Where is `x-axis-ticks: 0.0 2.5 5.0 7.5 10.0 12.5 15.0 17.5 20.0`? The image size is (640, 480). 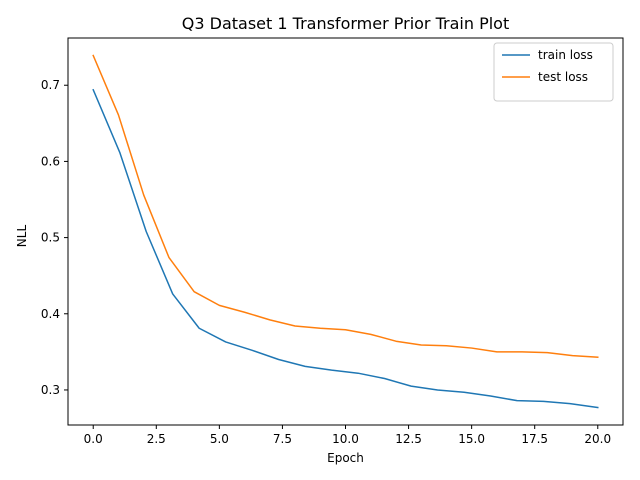 x-axis-ticks: 0.0 2.5 5.0 7.5 10.0 12.5 15.0 17.5 20.0 is located at coordinates (347, 435).